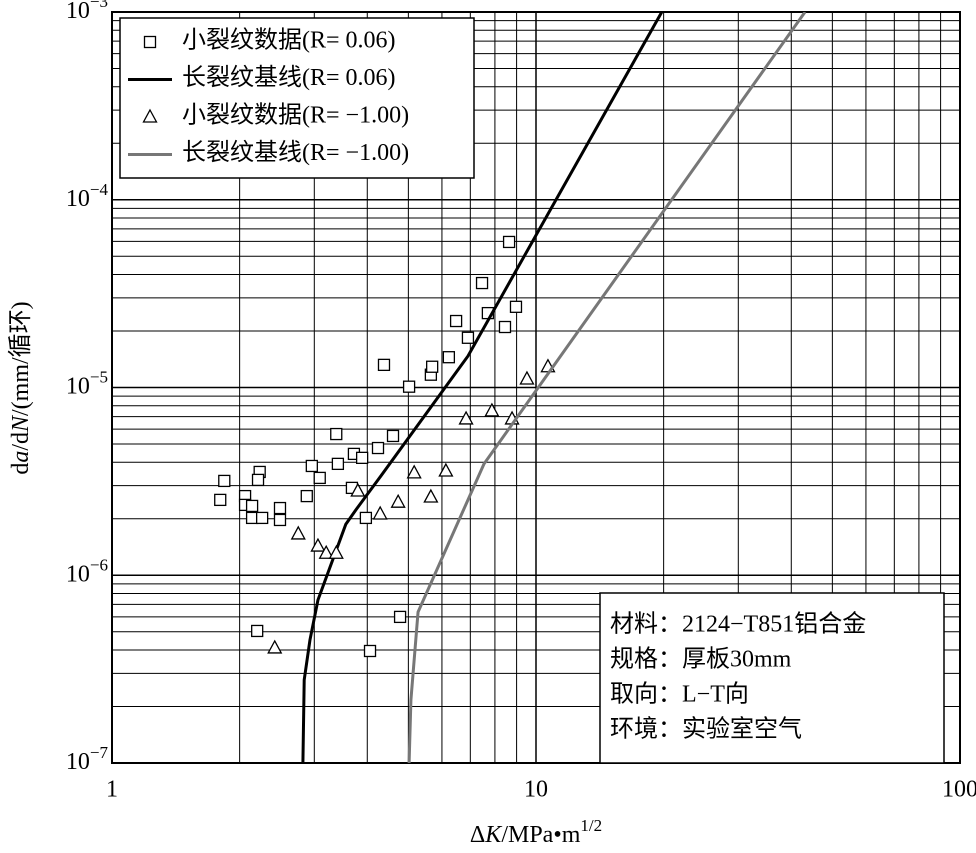 This screenshot has height=853, width=976. I want to click on x-axis-label-part: K, so click(493, 835).